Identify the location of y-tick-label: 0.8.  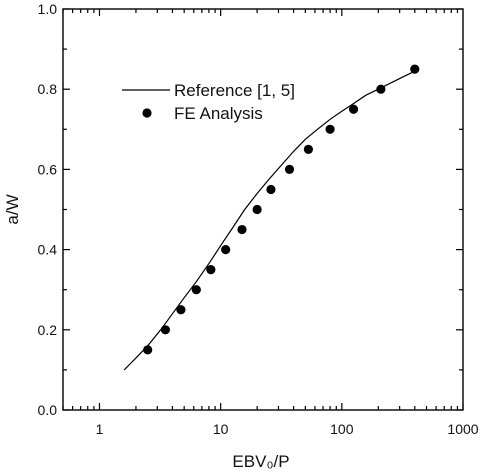
(48, 89).